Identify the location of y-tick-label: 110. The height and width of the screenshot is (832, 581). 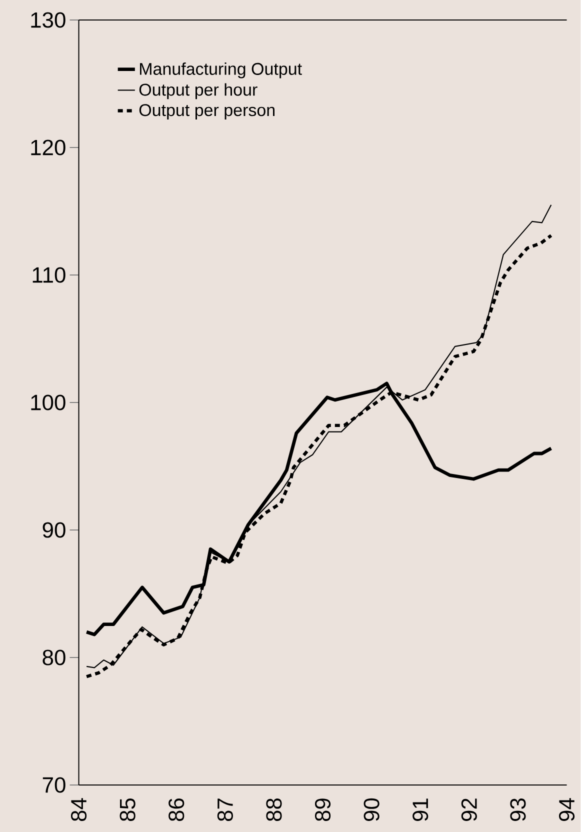
(49, 275).